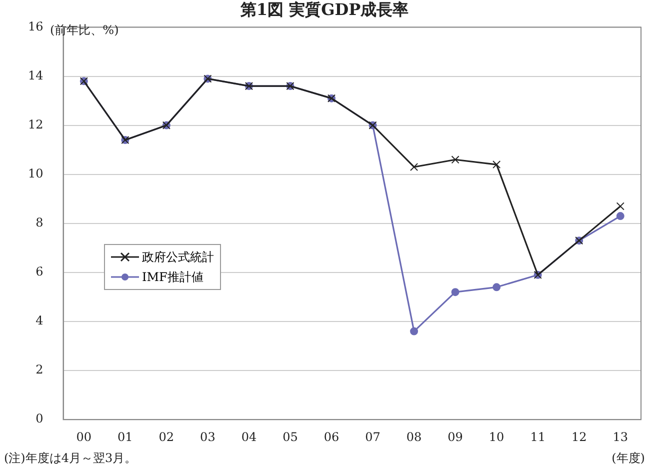 Image resolution: width=649 pixels, height=470 pixels. What do you see at coordinates (178, 257) in the screenshot?
I see `legend-label: 政府公式統計` at bounding box center [178, 257].